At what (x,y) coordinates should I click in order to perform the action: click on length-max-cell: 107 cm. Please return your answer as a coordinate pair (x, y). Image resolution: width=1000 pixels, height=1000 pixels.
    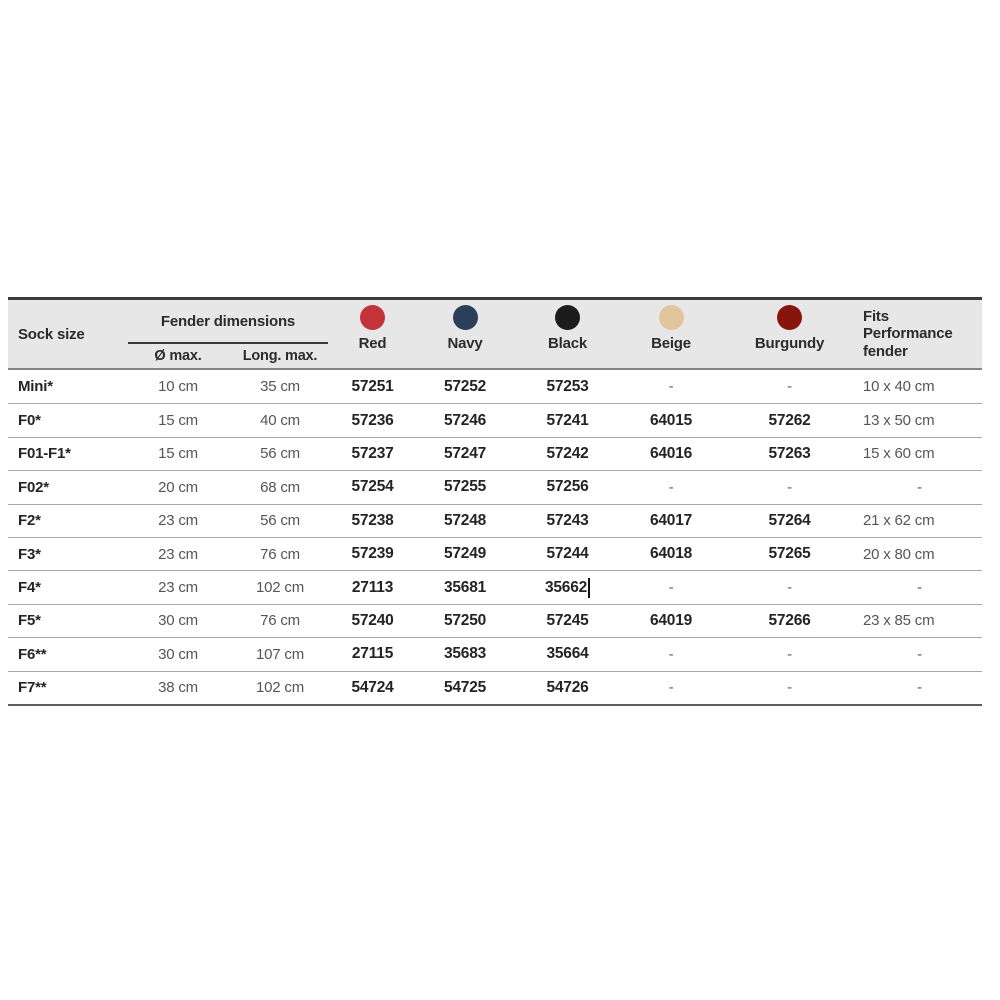
    Looking at the image, I should click on (280, 654).